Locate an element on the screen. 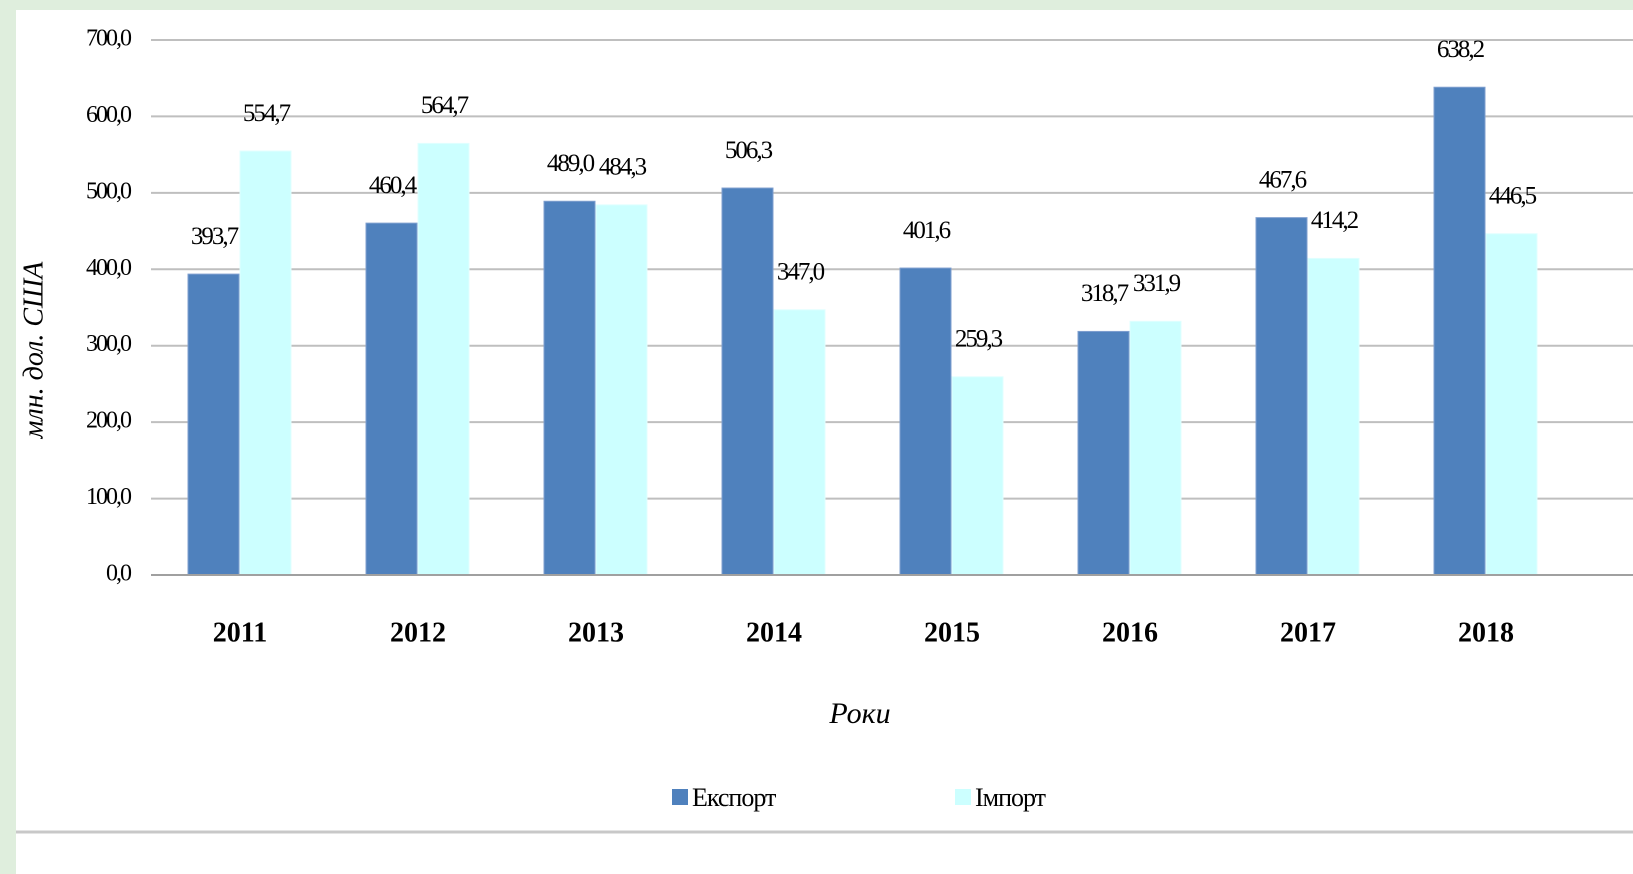 Image resolution: width=1633 pixels, height=874 pixels. x-tick-label: 2018 is located at coordinates (1486, 632).